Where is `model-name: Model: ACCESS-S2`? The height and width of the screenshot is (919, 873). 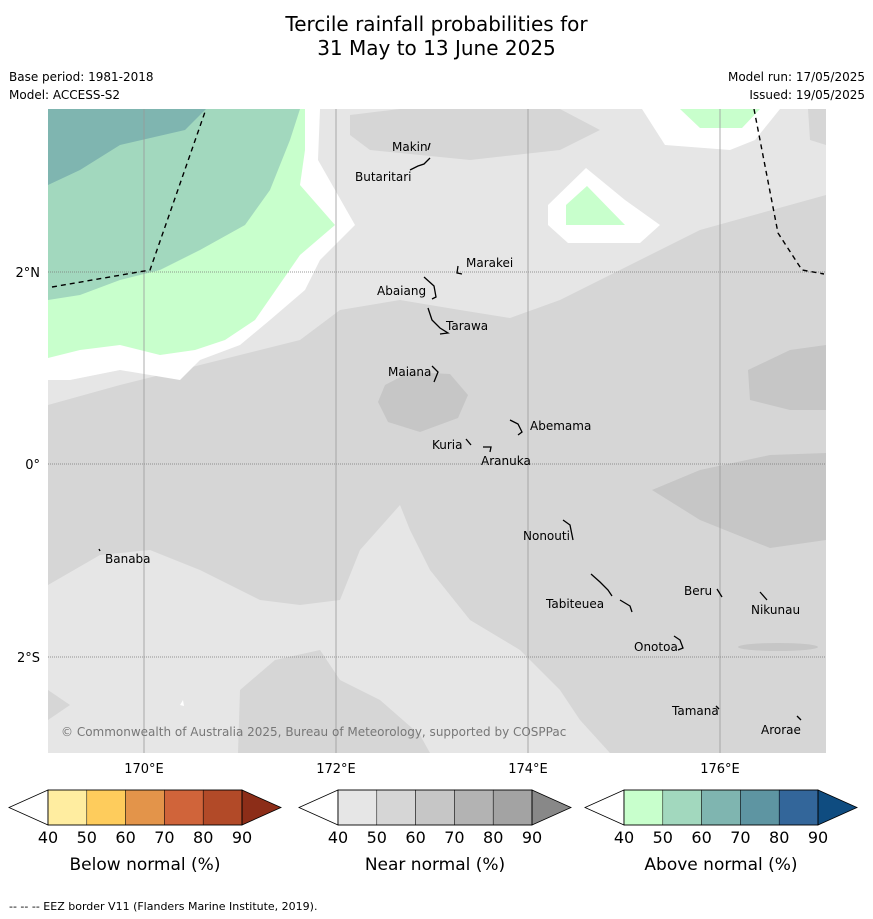 model-name: Model: ACCESS-S2 is located at coordinates (65, 95).